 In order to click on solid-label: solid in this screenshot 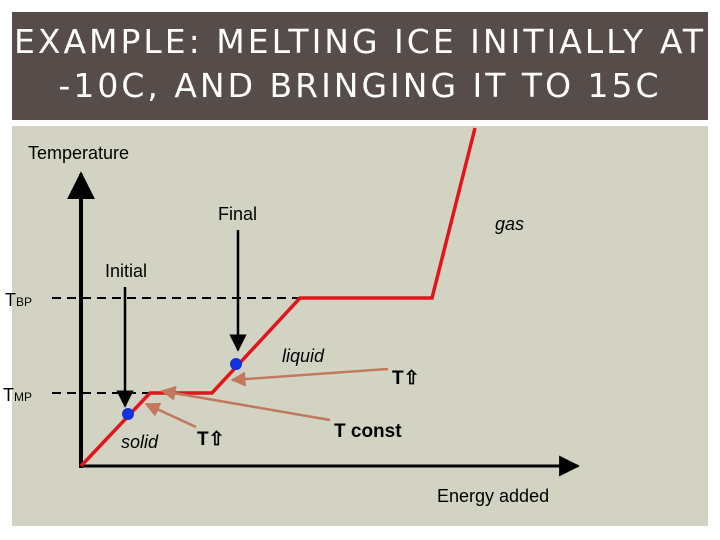, I will do `click(140, 442)`.